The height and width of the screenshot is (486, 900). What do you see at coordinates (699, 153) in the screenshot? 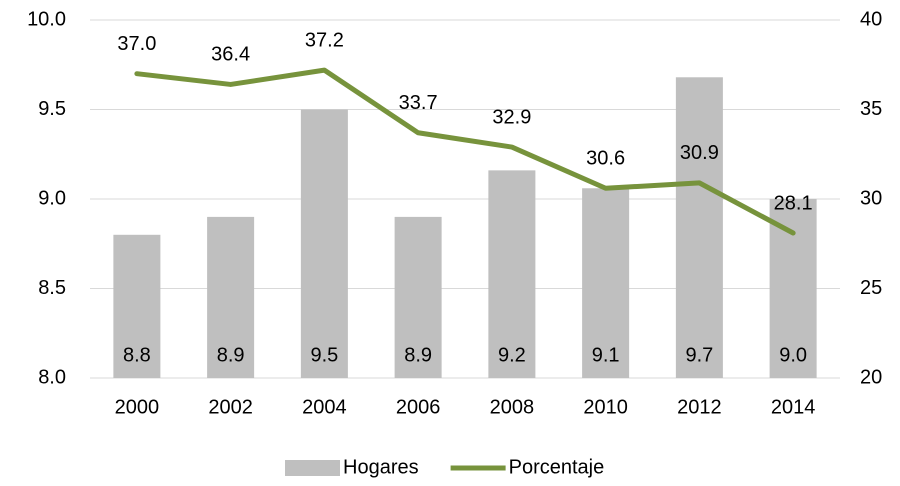
I see `line-value-label: 30.9` at bounding box center [699, 153].